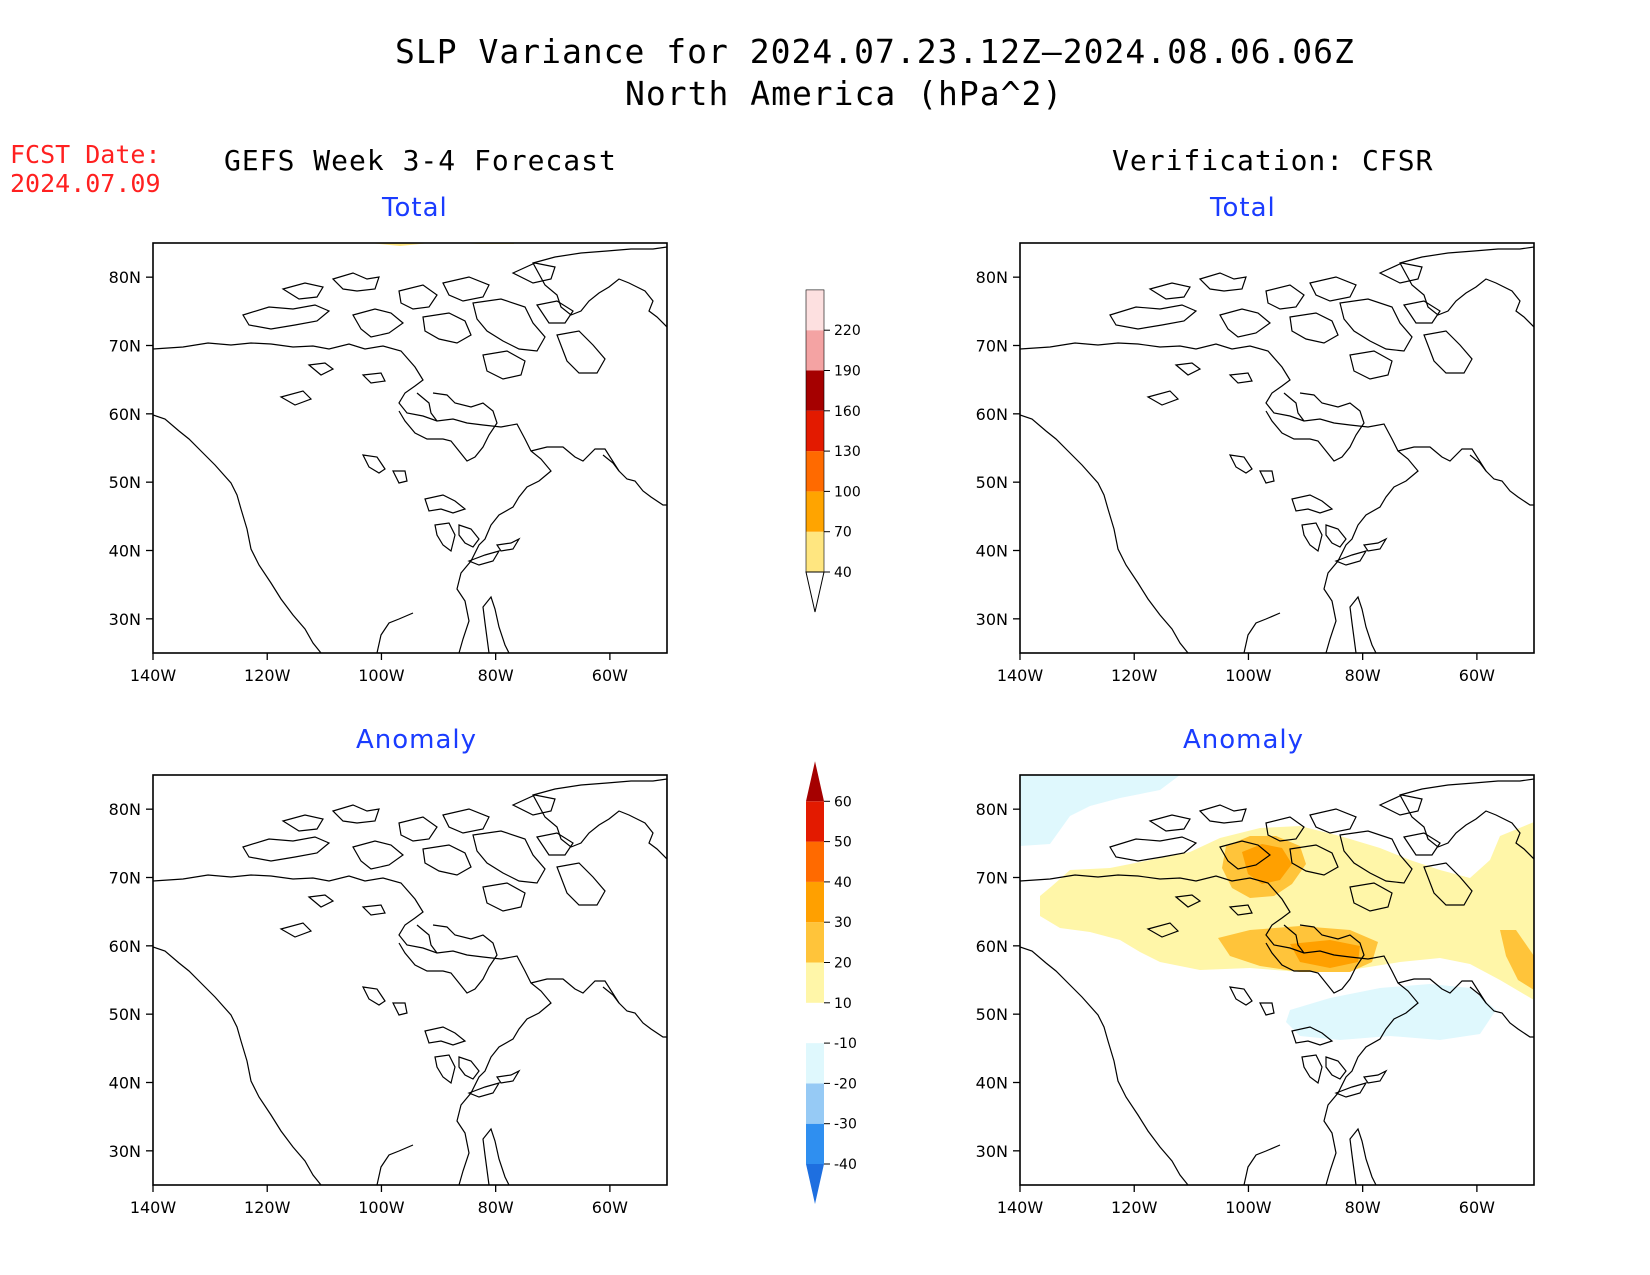 The width and height of the screenshot is (1650, 1275). What do you see at coordinates (843, 843) in the screenshot?
I see `colorbar-anomaly-label: 50` at bounding box center [843, 843].